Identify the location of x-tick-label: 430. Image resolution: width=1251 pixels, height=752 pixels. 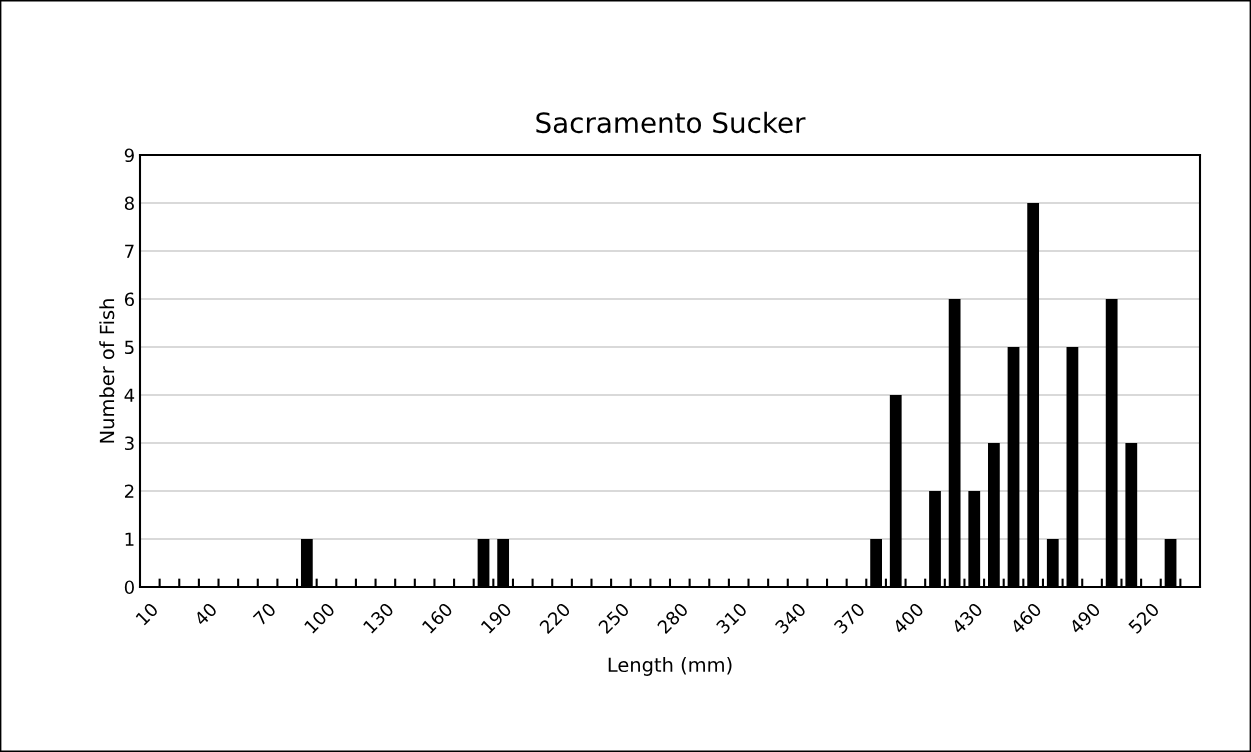
(967, 618).